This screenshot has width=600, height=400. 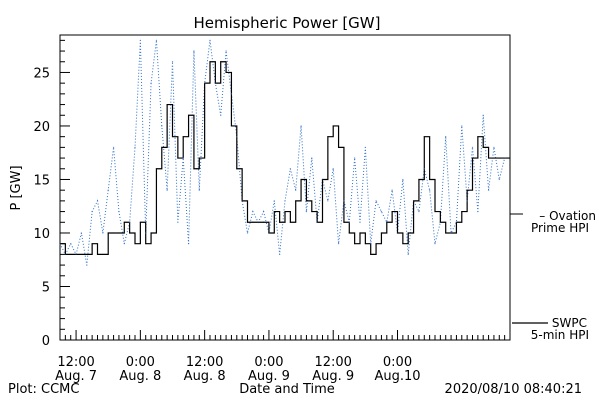 I want to click on plot-timestamp: 2020/08/10 08:40:21, so click(x=513, y=389).